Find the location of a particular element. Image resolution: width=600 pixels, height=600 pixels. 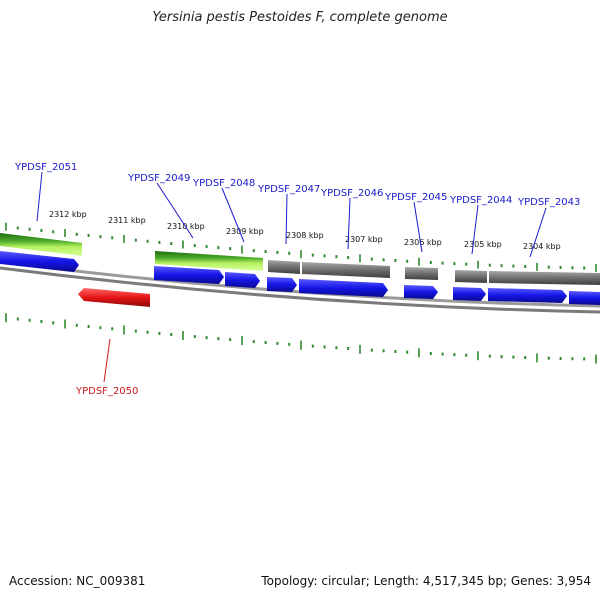

accession-text: Accession: NC_009381 is located at coordinates (77, 581).